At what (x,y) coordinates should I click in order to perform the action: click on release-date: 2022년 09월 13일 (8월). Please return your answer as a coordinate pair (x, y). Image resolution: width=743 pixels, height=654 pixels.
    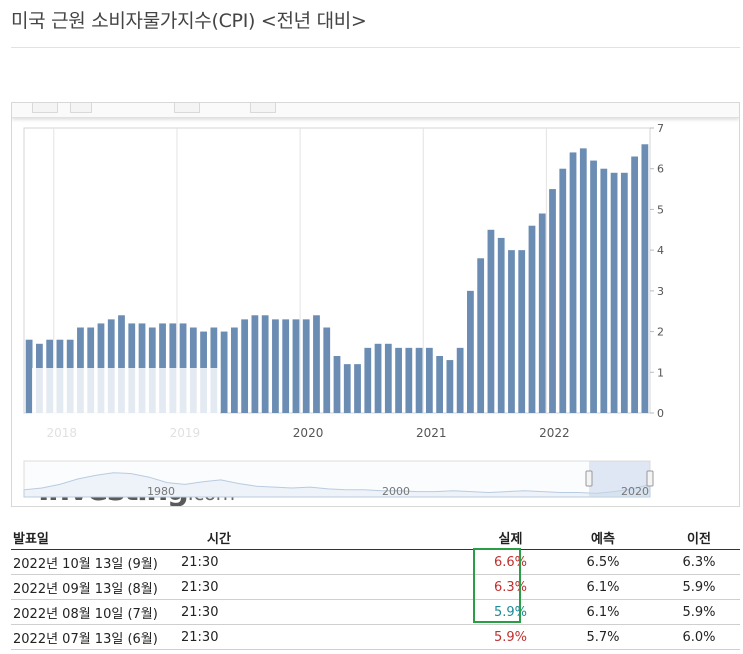
    Looking at the image, I should click on (96, 587).